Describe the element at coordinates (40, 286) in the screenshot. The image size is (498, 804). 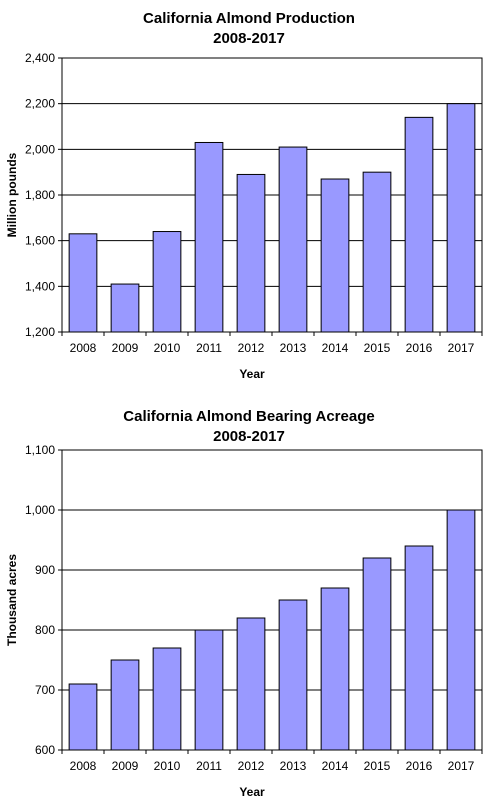
I see `y-tick-label: 1,400` at that location.